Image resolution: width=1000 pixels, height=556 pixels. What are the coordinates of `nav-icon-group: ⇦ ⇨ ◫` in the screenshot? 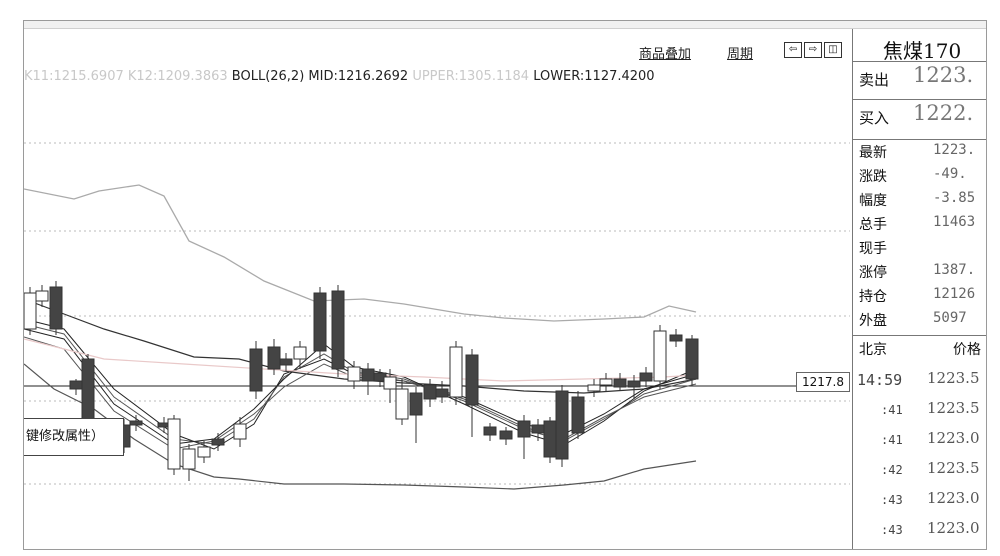 It's located at (813, 50).